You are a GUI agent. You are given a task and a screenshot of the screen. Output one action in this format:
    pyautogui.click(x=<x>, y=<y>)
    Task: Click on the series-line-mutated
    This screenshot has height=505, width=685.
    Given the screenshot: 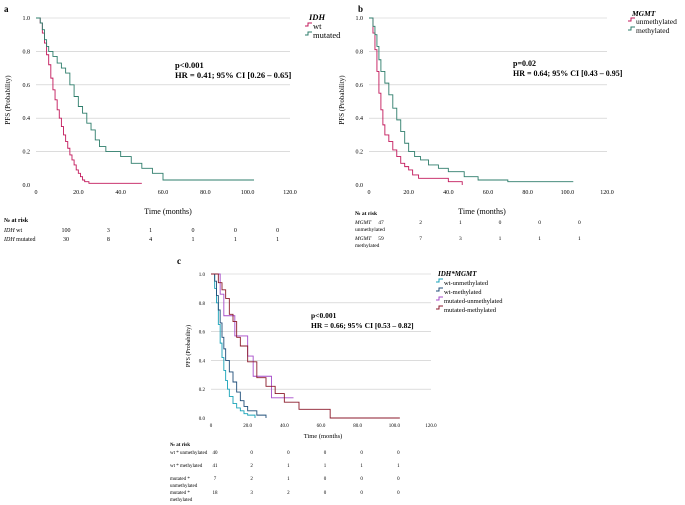 What is the action you would take?
    pyautogui.click(x=145, y=99)
    